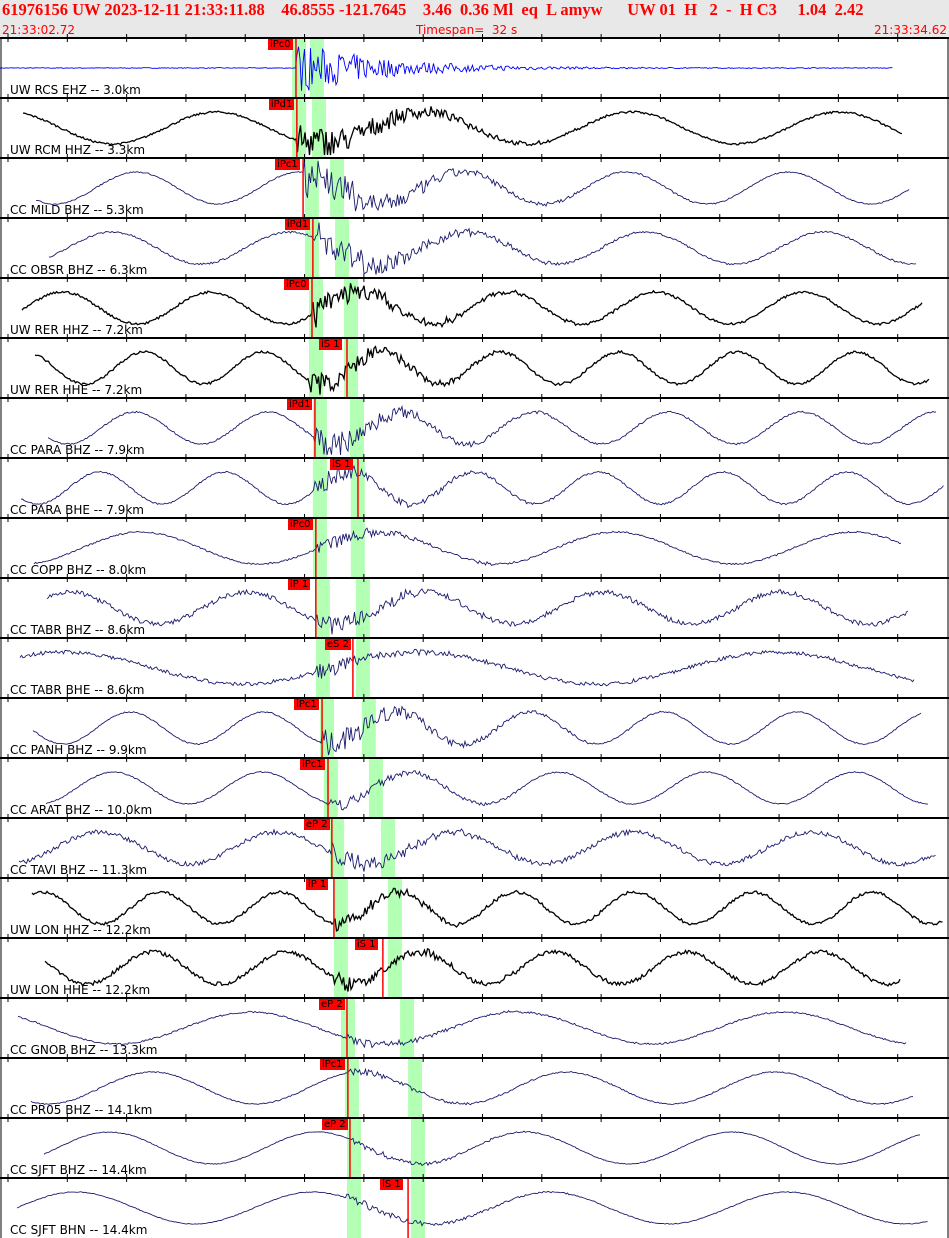 The image size is (949, 1238). I want to click on station-label: UW LON HHE -- 12.2km, so click(80, 990).